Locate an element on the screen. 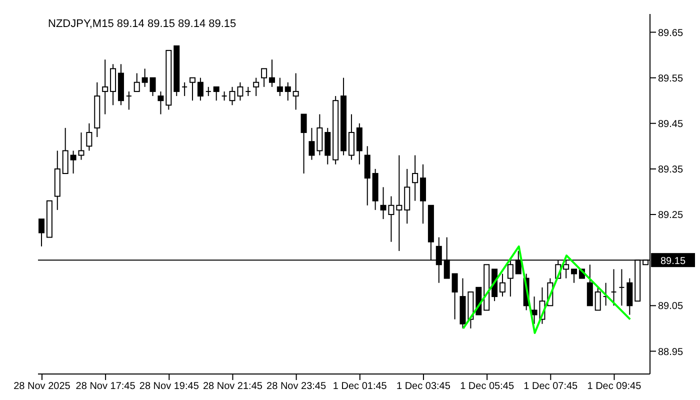 The height and width of the screenshot is (400, 700). y-tick-label: 89.45 is located at coordinates (671, 124).